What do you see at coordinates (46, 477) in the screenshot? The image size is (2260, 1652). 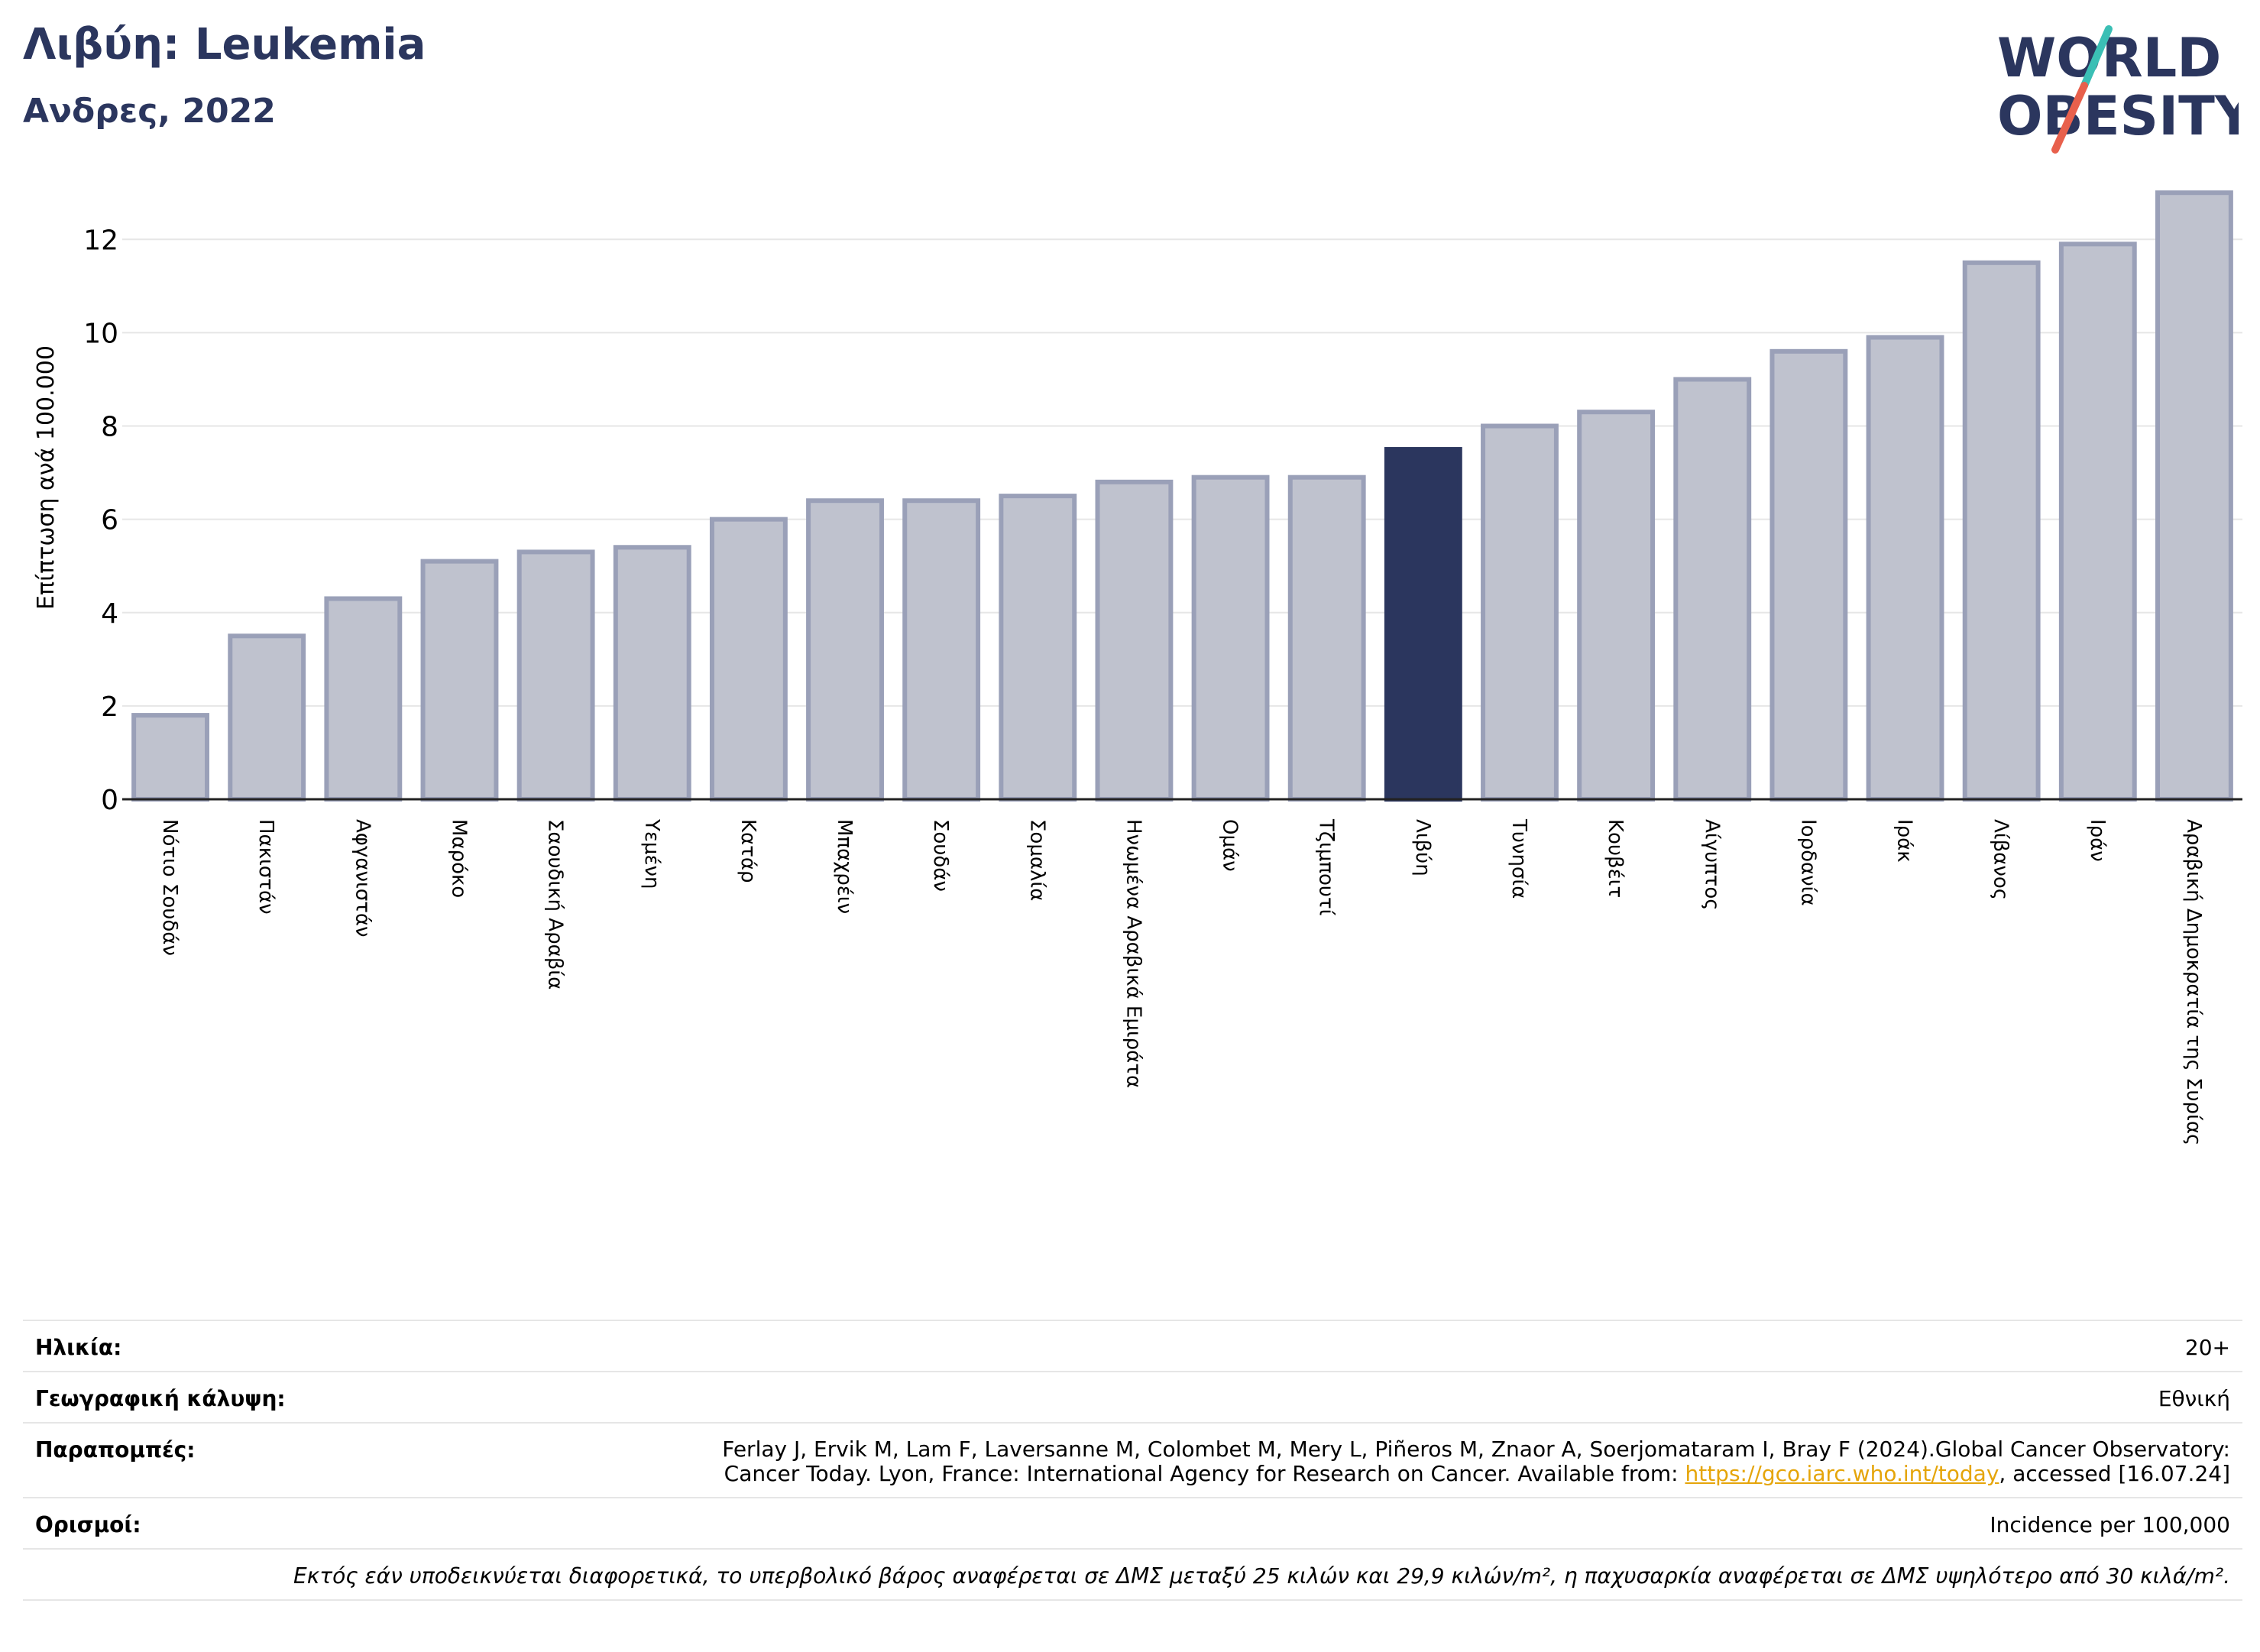 I see `y-axis-label: Επίπτωση ανά 100.000` at bounding box center [46, 477].